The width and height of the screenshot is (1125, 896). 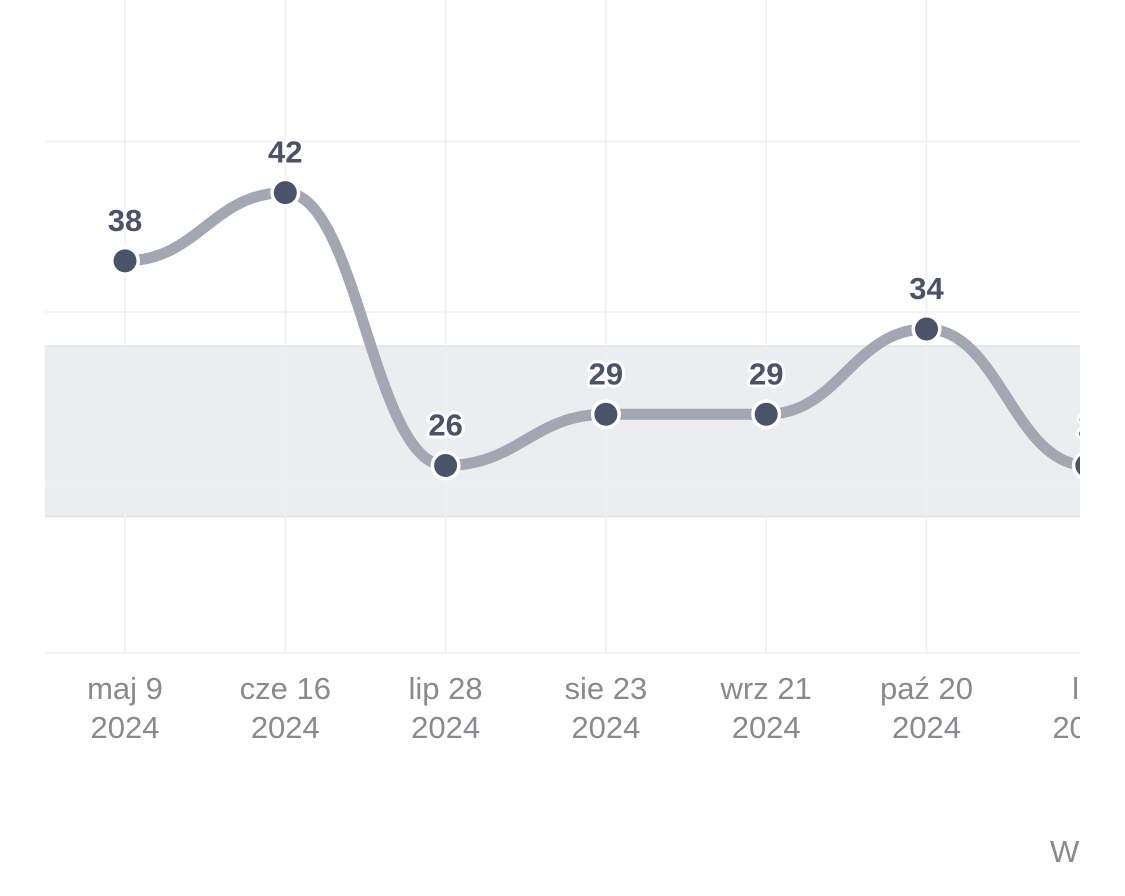 What do you see at coordinates (125, 708) in the screenshot?
I see `x-tick-label-group: maj 9 2024` at bounding box center [125, 708].